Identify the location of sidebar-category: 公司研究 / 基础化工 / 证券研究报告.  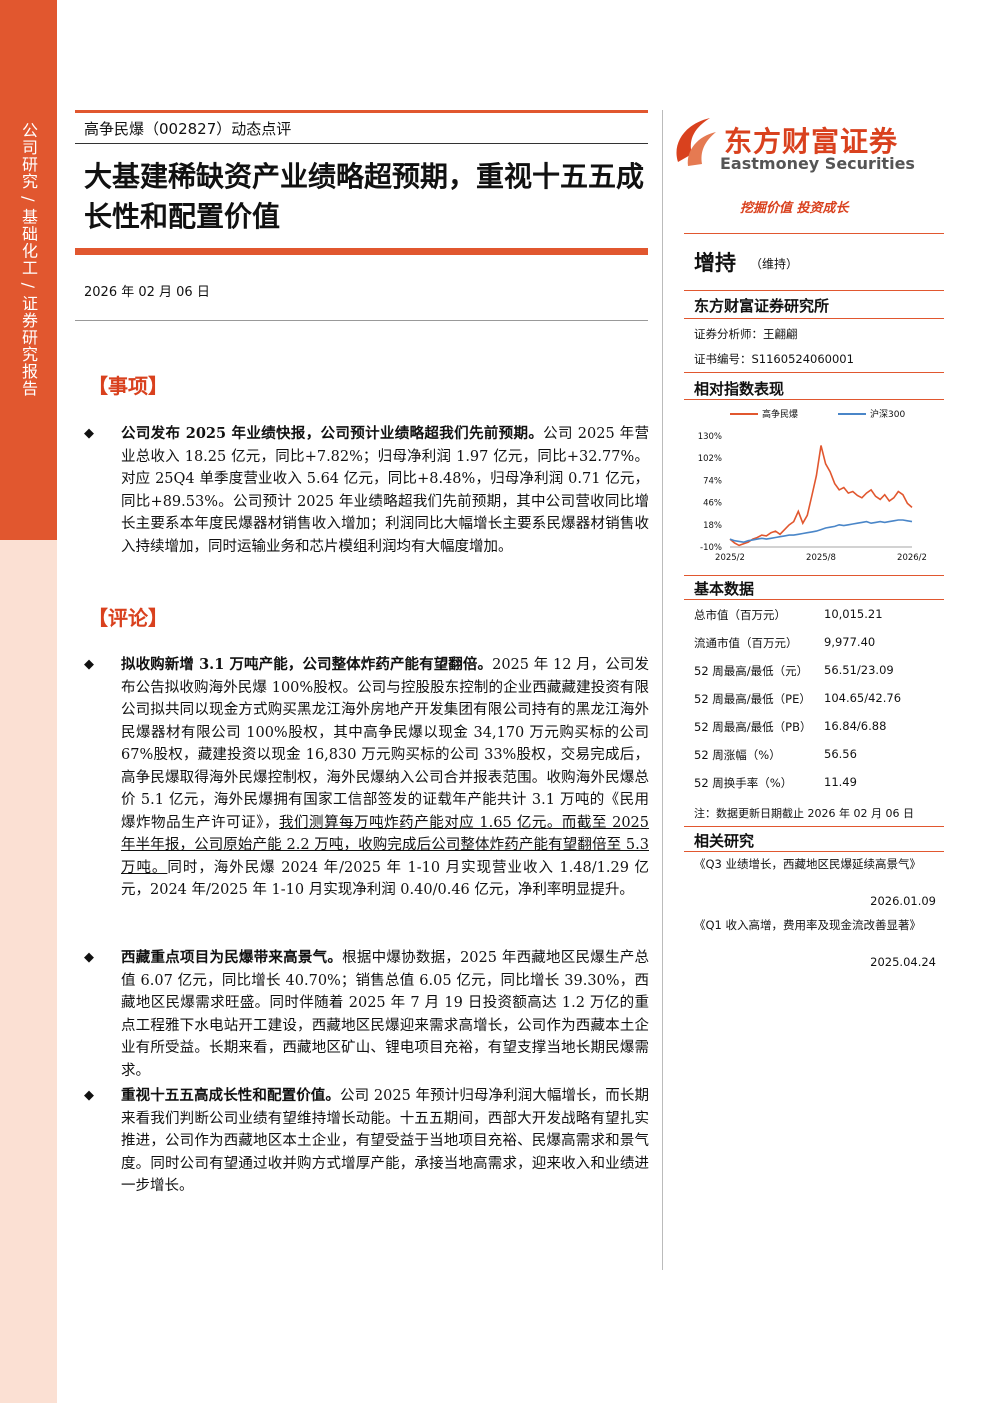
(28, 260).